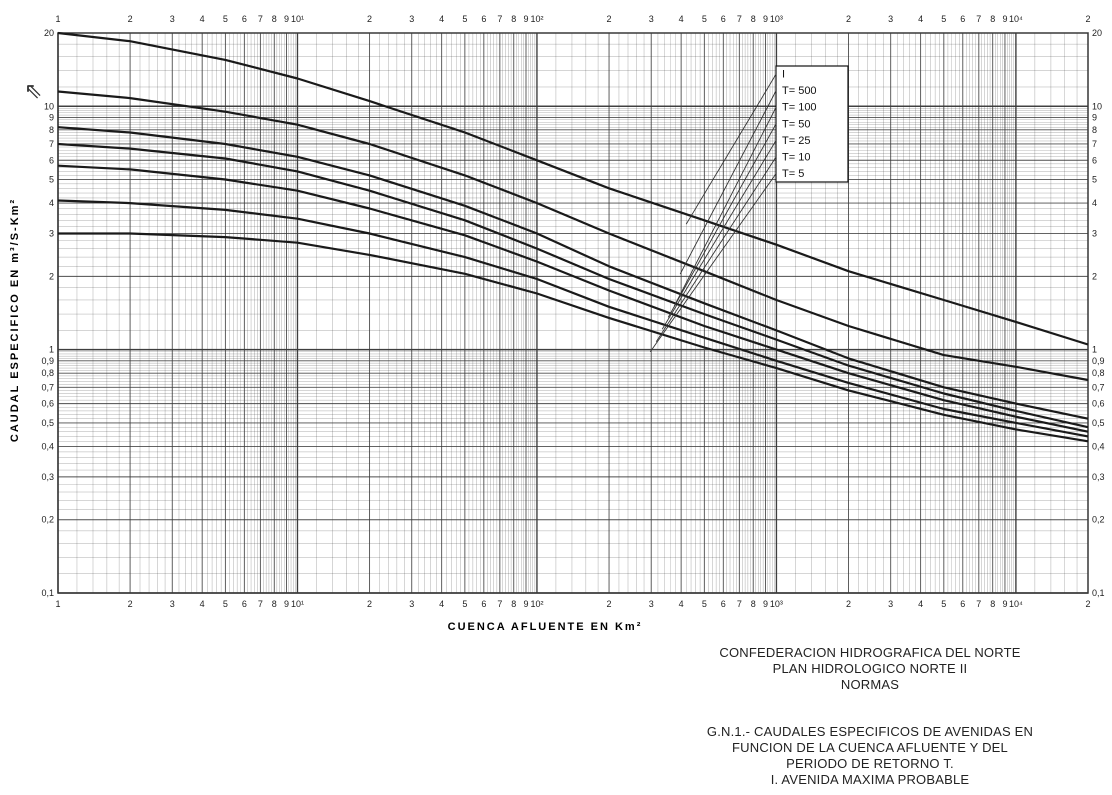  What do you see at coordinates (1016, 19) in the screenshot?
I see `x-tick-label-top: 10⁴` at bounding box center [1016, 19].